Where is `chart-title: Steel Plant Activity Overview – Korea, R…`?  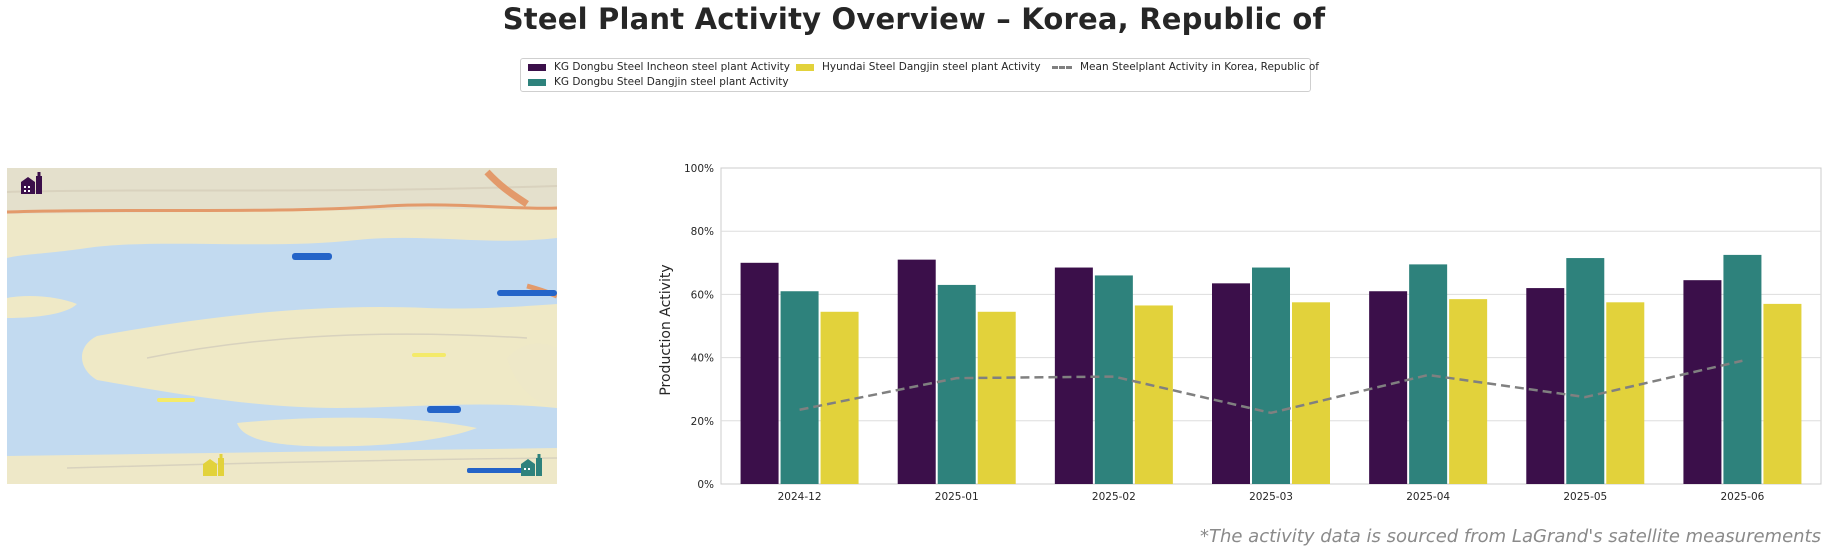 chart-title: Steel Plant Activity Overview – Korea, R… is located at coordinates (914, 19).